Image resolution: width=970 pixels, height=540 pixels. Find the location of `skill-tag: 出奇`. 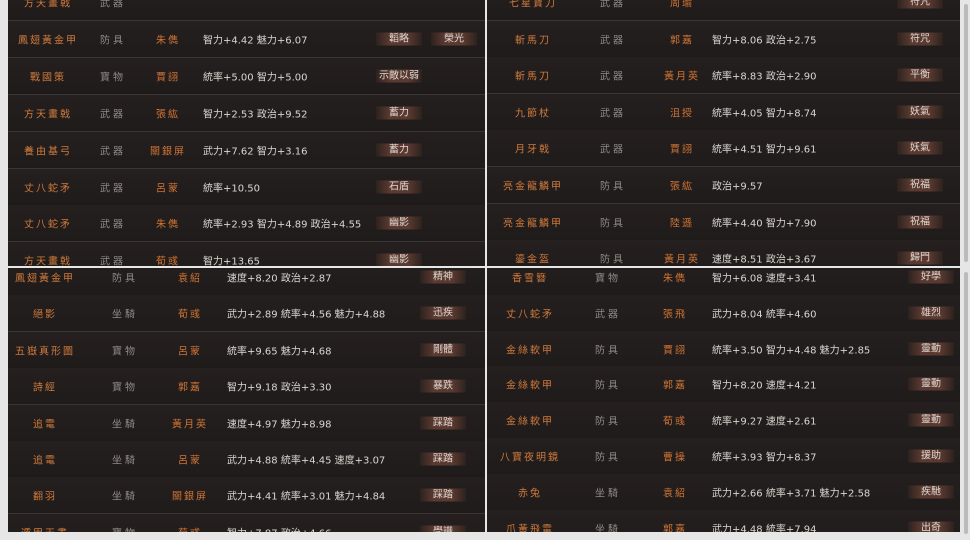

skill-tag: 出奇 is located at coordinates (931, 526).